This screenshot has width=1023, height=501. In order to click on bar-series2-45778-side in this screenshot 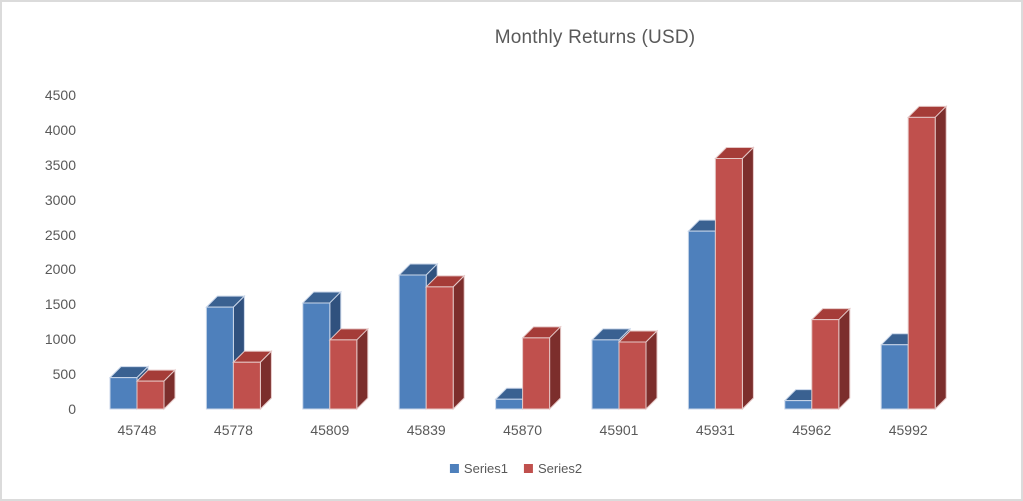, I will do `click(265, 380)`.